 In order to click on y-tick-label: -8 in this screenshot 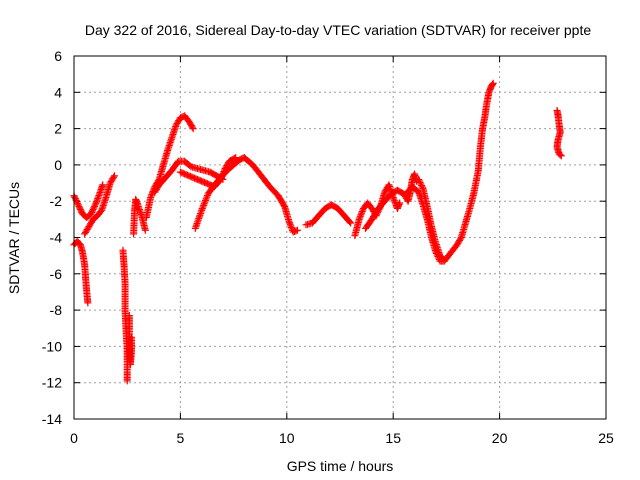, I will do `click(56, 310)`.